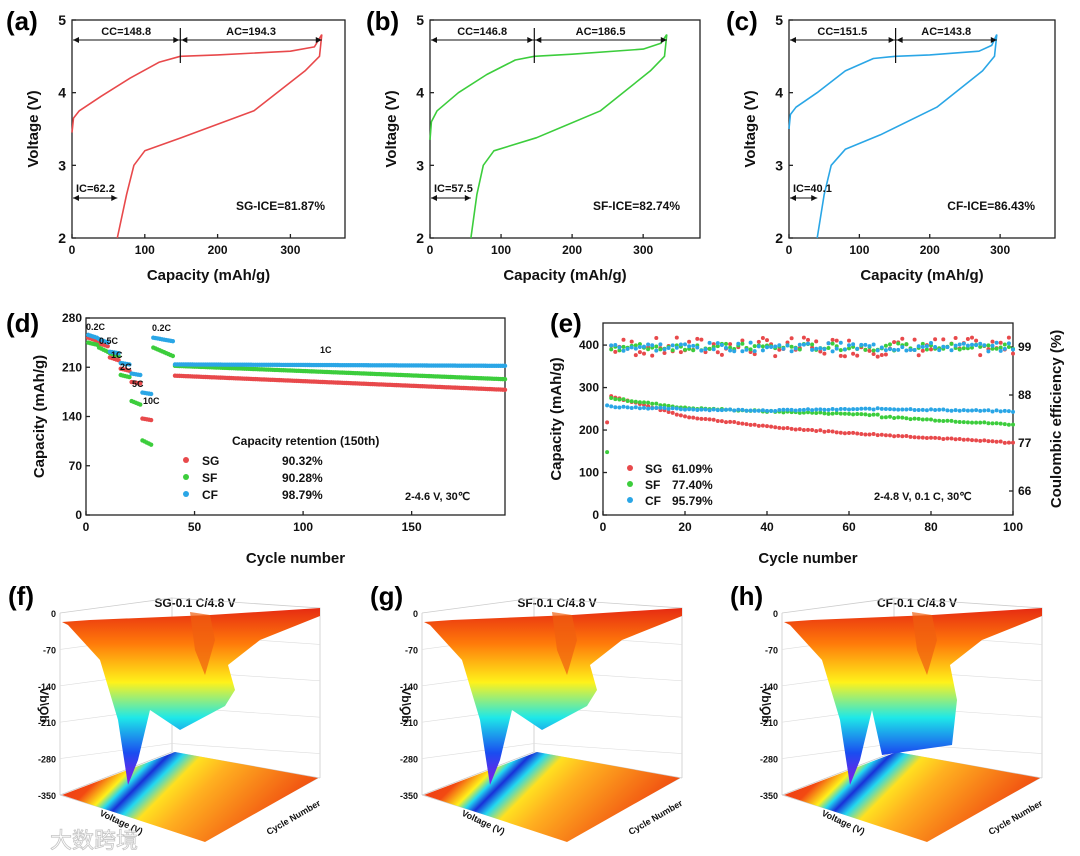 Image resolution: width=1080 pixels, height=856 pixels. Describe the element at coordinates (589, 430) in the screenshot. I see `y-tick-label: 200` at that location.